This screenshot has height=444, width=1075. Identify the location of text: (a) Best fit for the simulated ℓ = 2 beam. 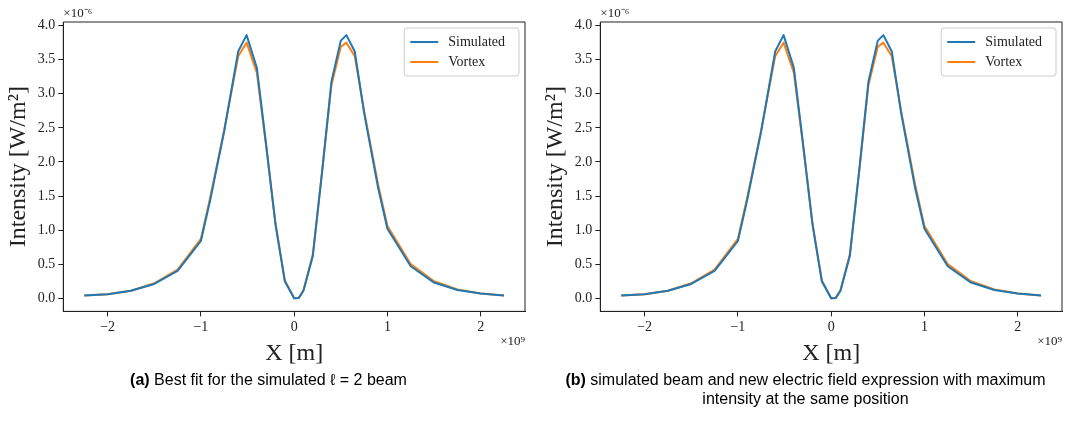
(268, 379).